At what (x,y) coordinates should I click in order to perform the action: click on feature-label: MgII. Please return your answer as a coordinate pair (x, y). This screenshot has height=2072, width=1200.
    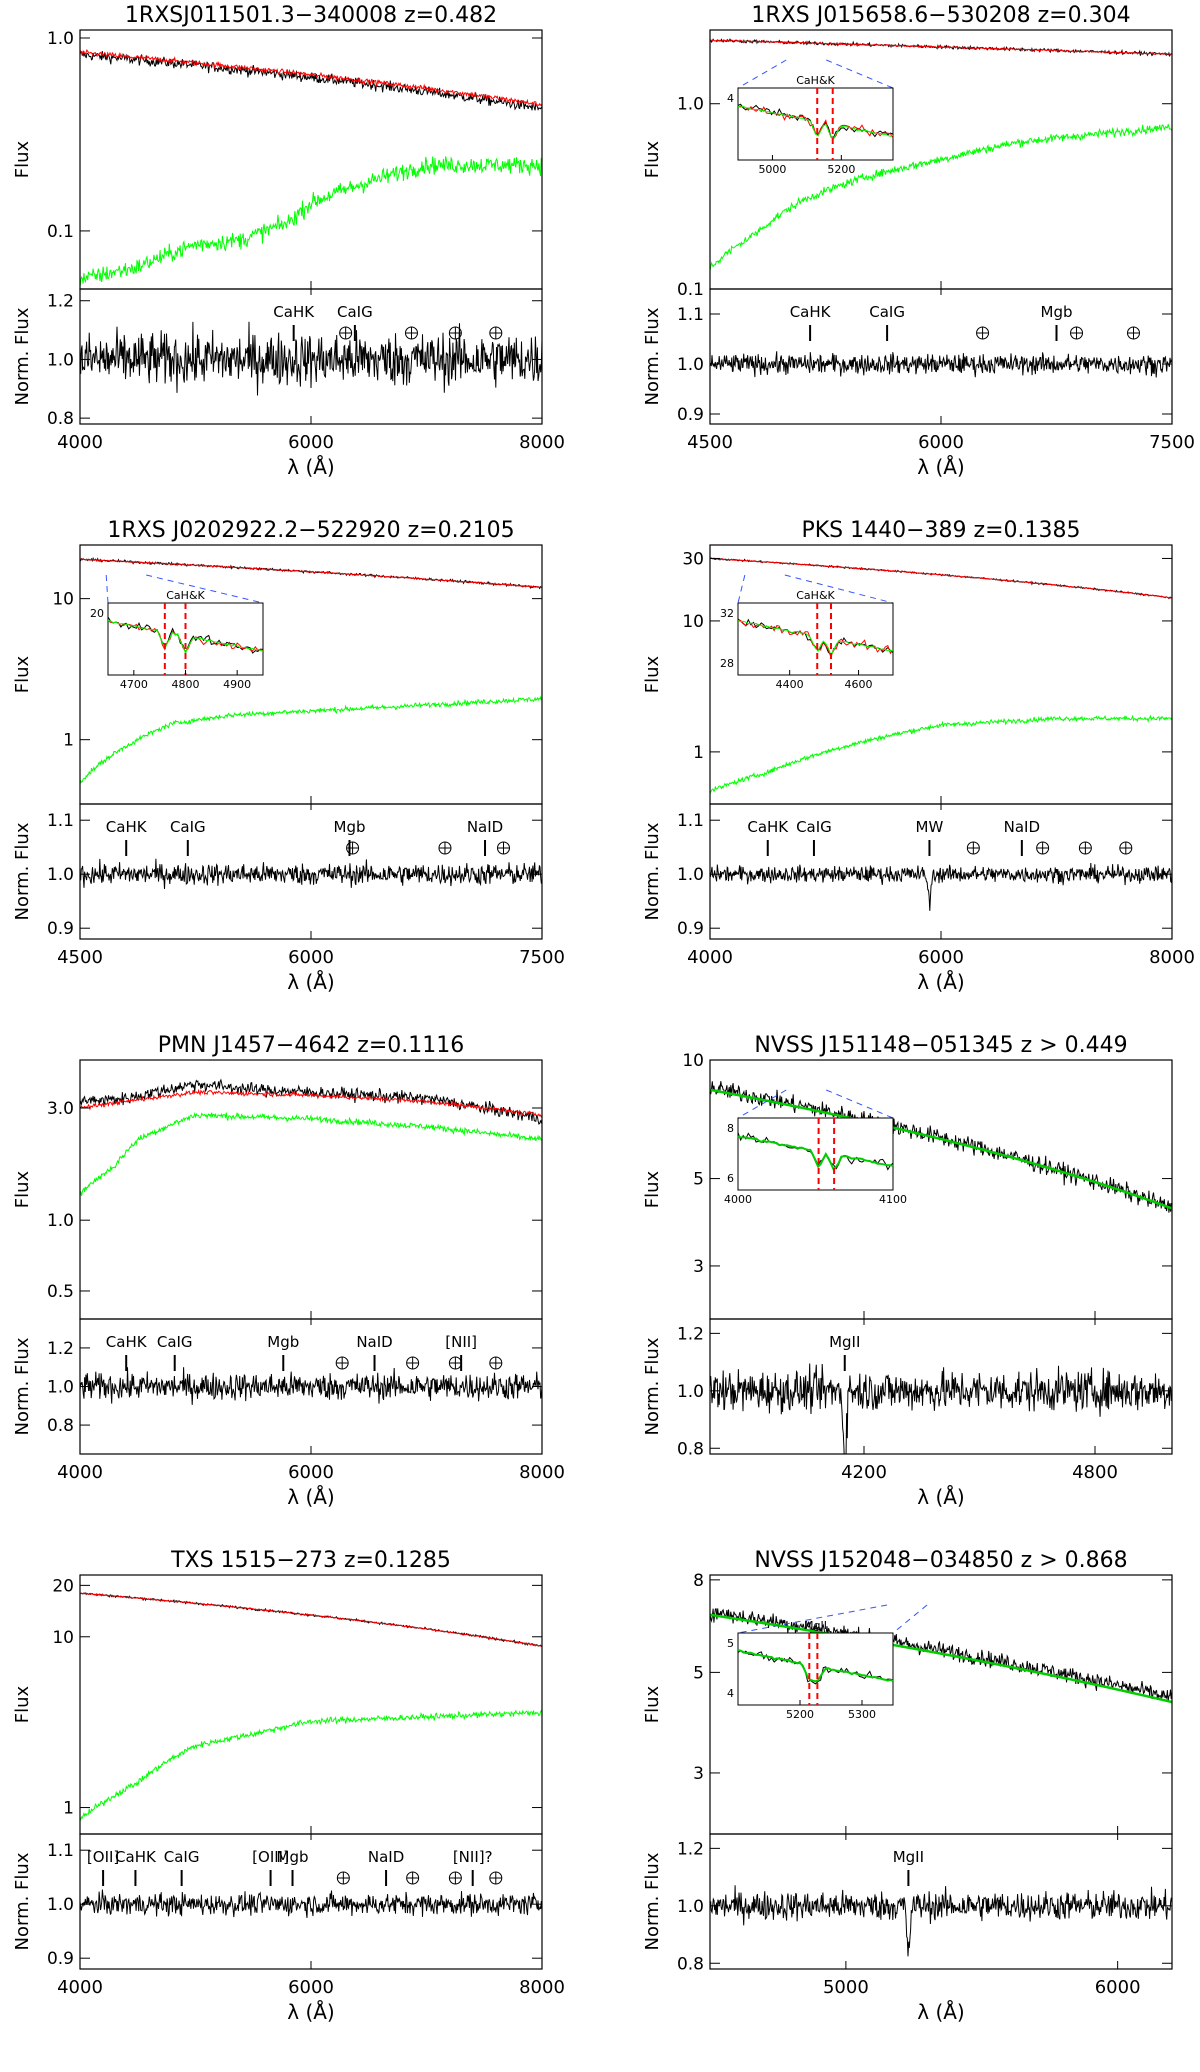
    Looking at the image, I should click on (844, 1342).